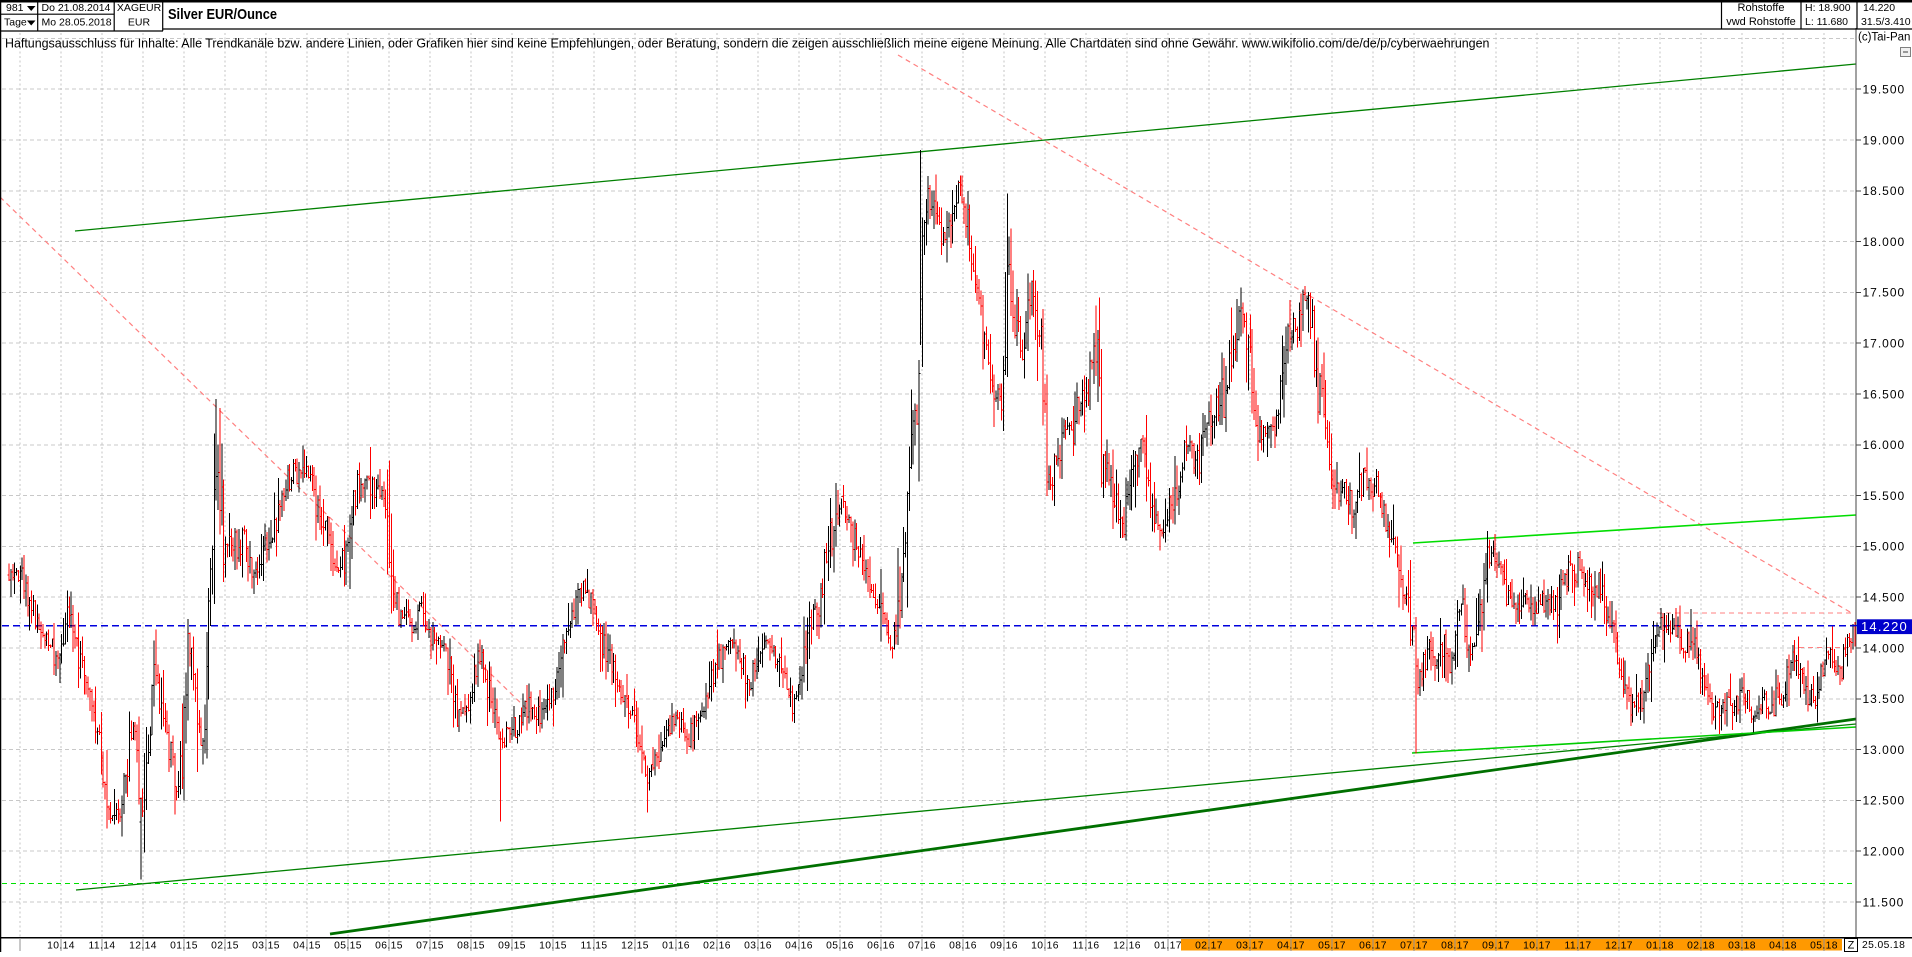 This screenshot has width=1912, height=957. I want to click on svg-text: 01.16, so click(676, 946).